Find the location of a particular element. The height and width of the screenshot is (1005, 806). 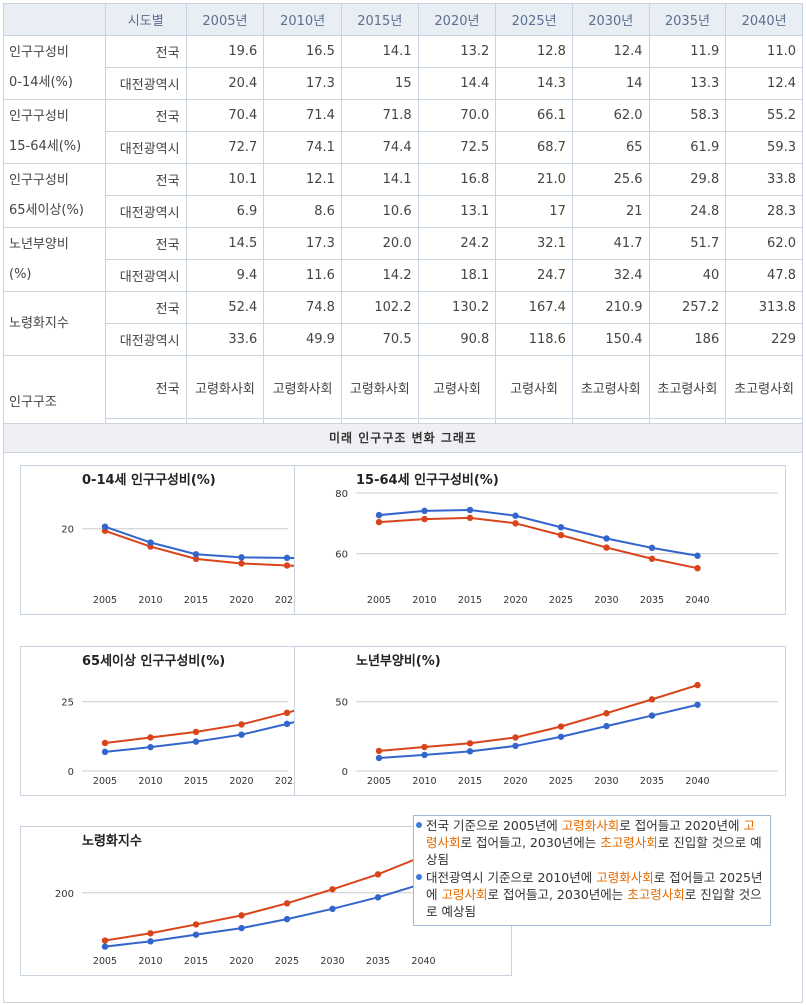

value-cell: 33.6 is located at coordinates (225, 339).